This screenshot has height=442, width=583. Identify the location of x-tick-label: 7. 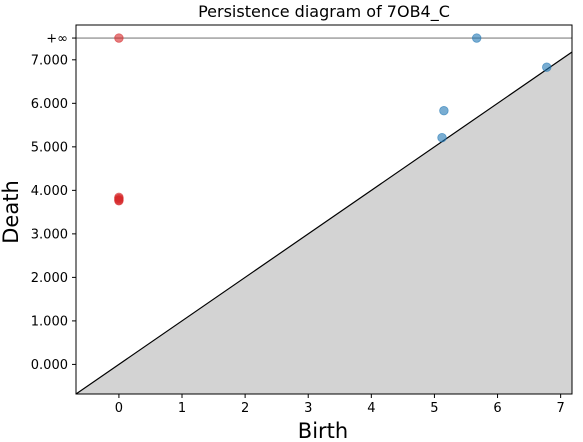
(561, 408).